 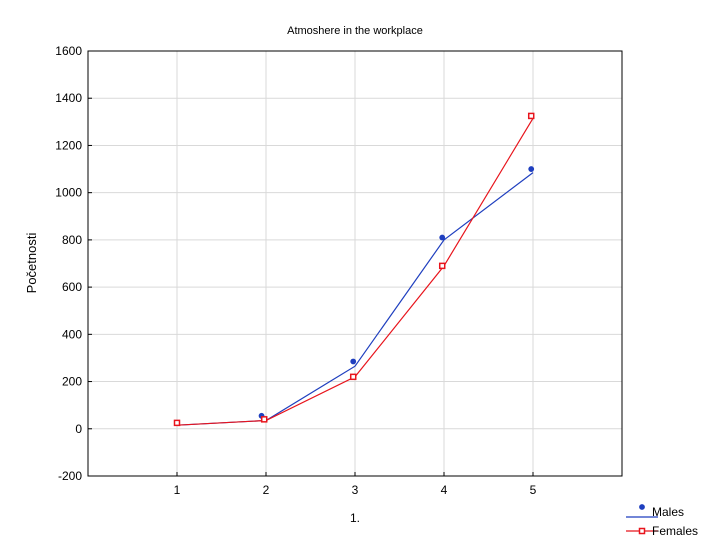 I want to click on y-tick-label: -200, so click(x=70, y=476).